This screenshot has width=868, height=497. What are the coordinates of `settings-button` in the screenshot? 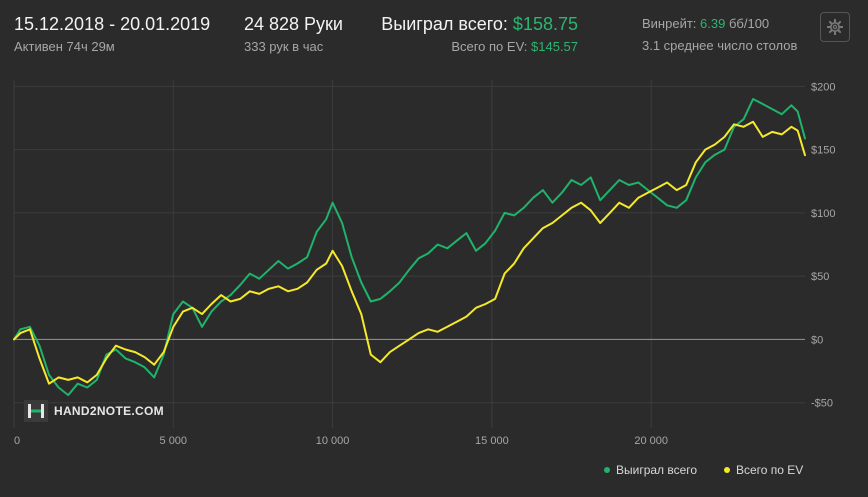 It's located at (835, 27).